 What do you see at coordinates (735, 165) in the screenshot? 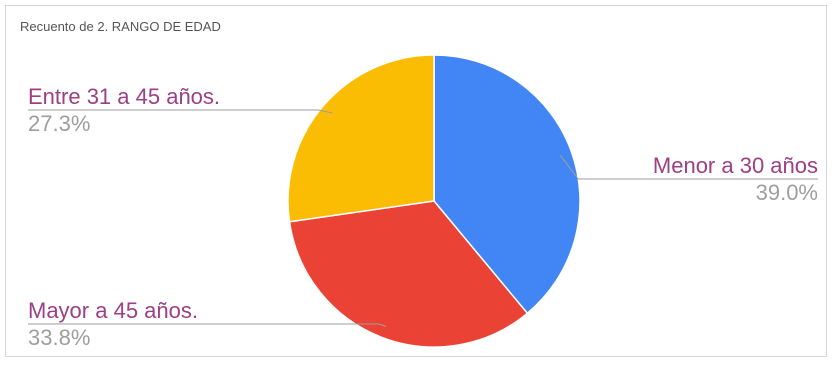
I see `slice-label-1: Menor a 30 años` at bounding box center [735, 165].